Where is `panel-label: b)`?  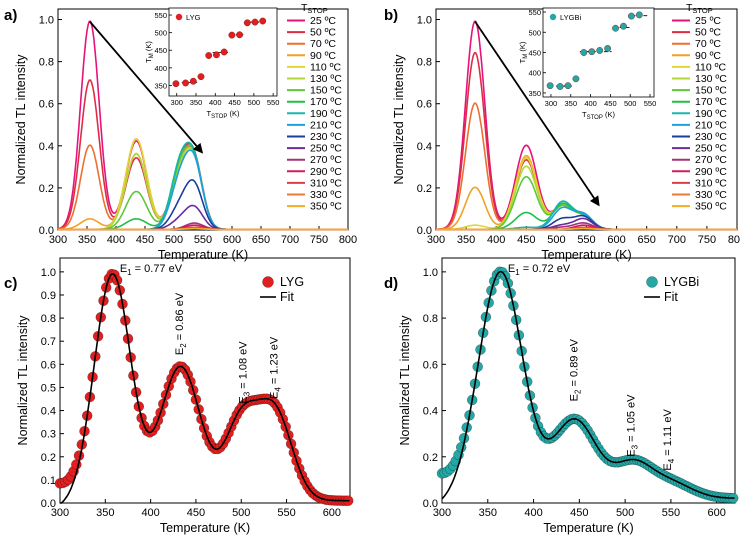 panel-label: b) is located at coordinates (391, 15).